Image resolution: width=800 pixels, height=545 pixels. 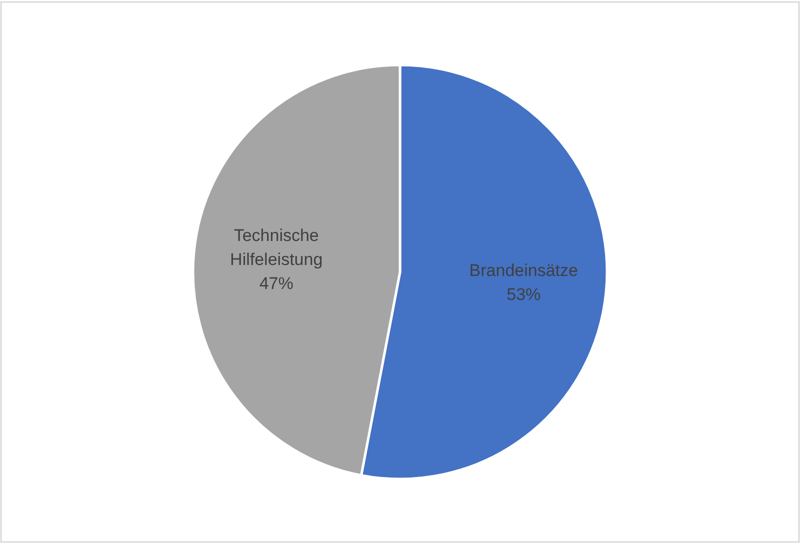 I want to click on slice-label: Brandeinsätze, so click(x=523, y=270).